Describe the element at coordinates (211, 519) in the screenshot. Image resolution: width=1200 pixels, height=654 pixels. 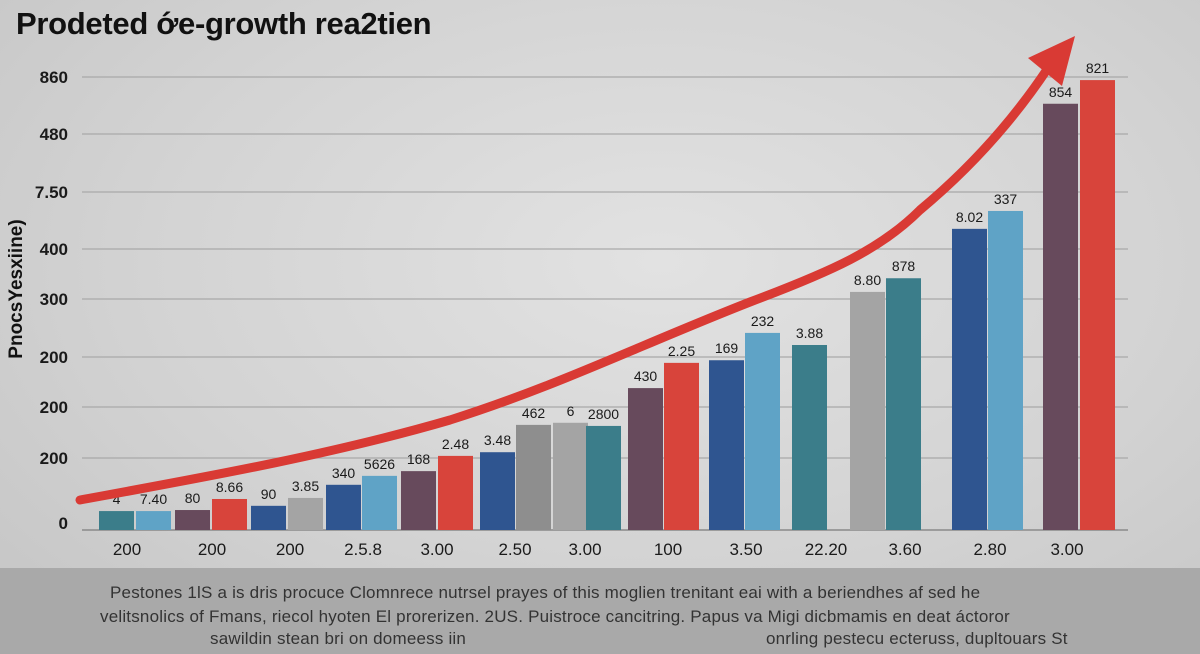
I see `bar-group: 80 8.66 200` at that location.